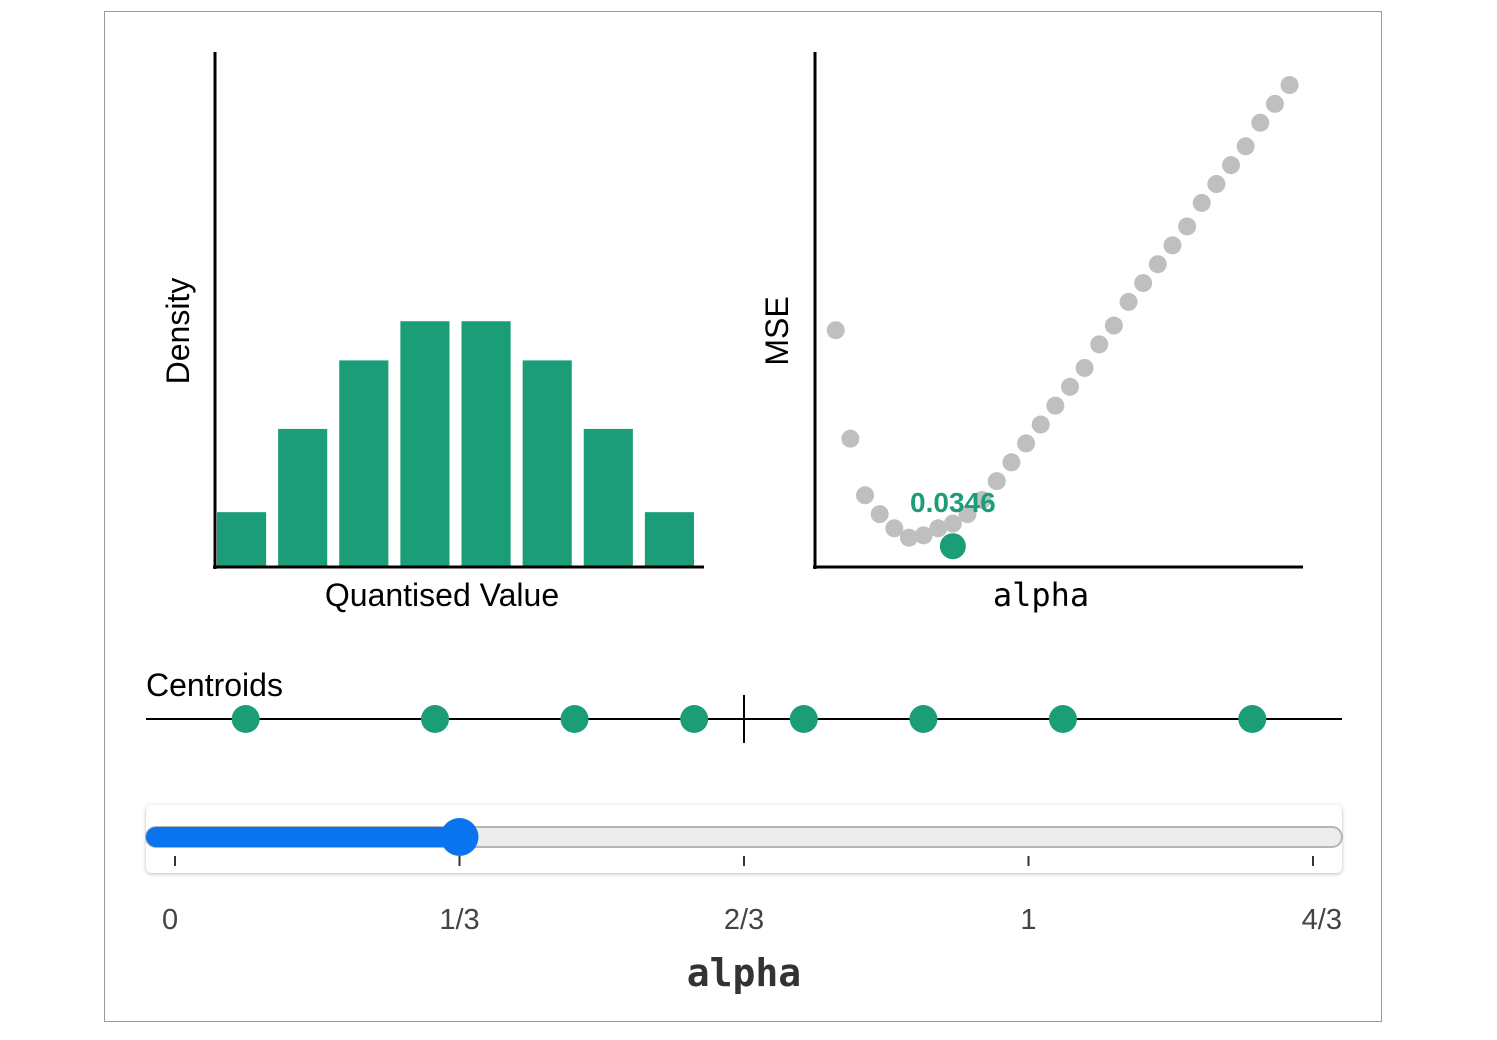  What do you see at coordinates (777, 330) in the screenshot?
I see `mse-y-label: MSE` at bounding box center [777, 330].